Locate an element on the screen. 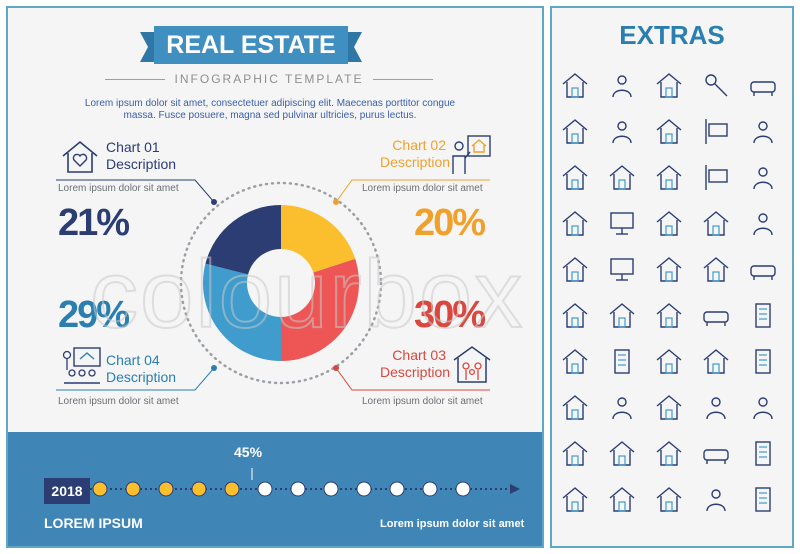 This screenshot has height=554, width=800. agent-presenting-house-icon is located at coordinates (471, 154).